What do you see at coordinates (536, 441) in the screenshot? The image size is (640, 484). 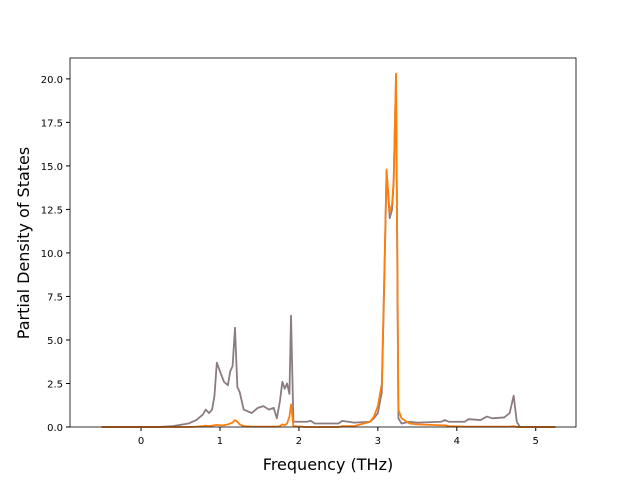 I see `x-tick-label: 5` at bounding box center [536, 441].